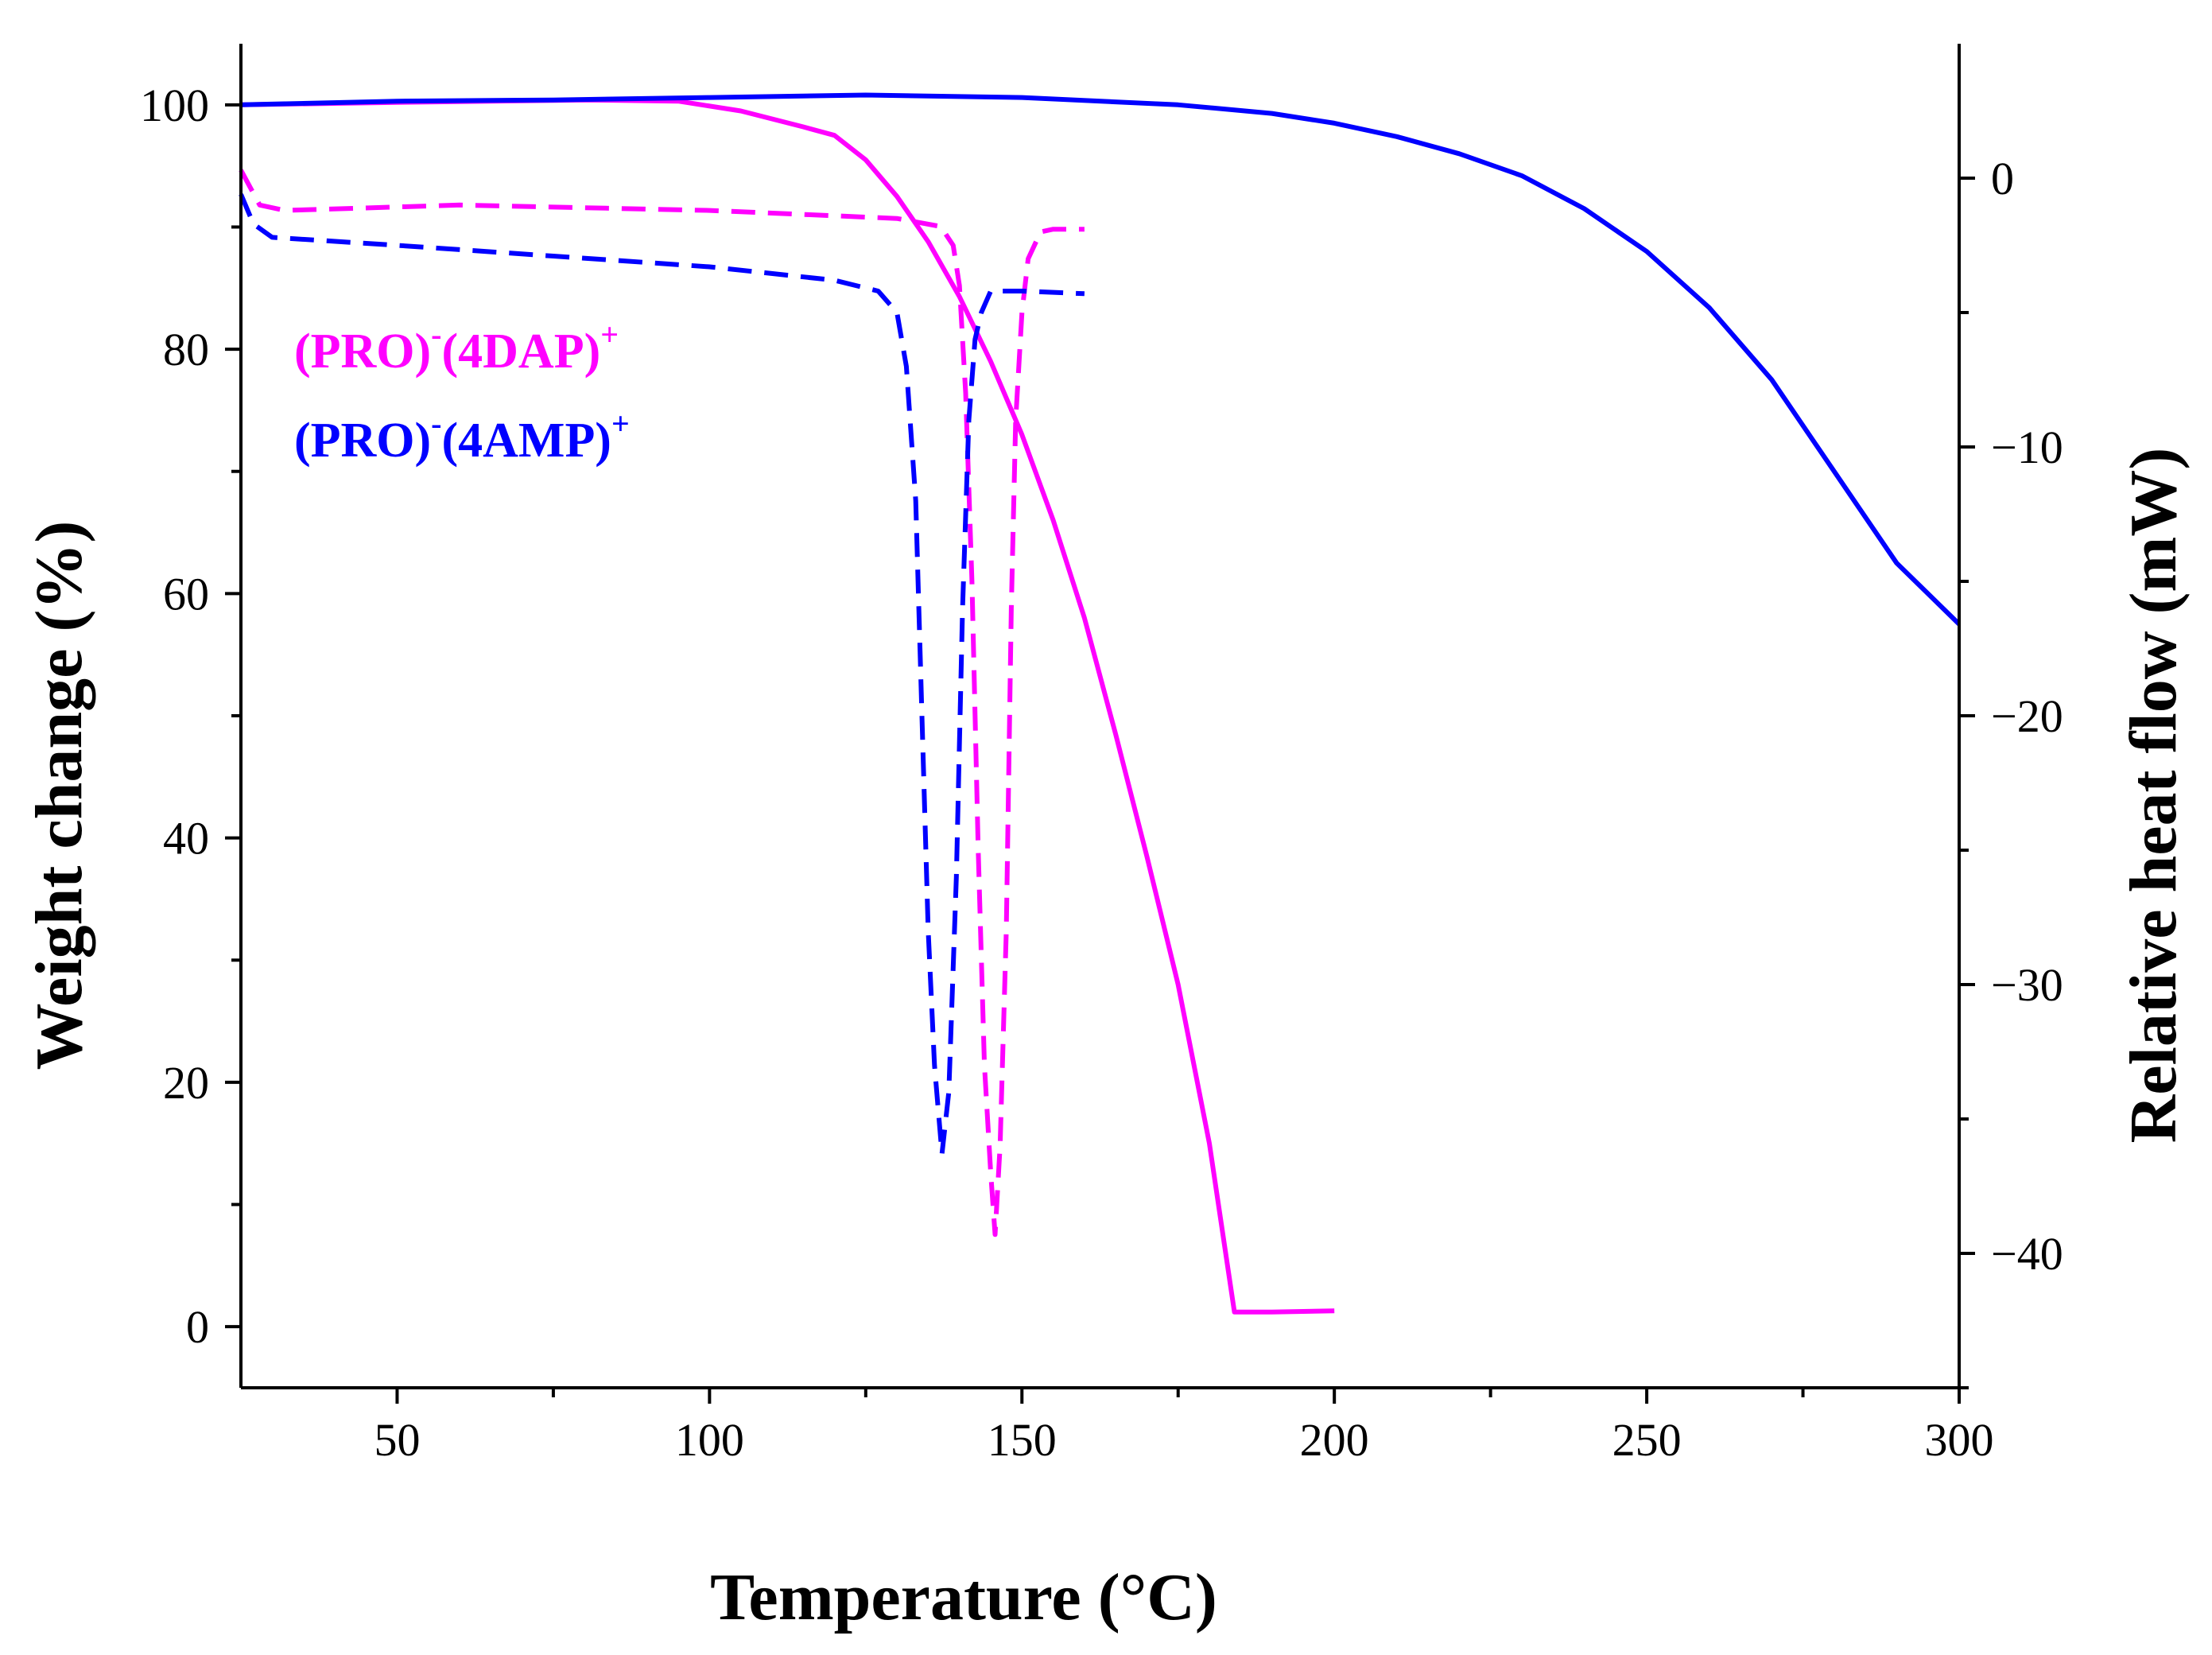 This screenshot has height=1655, width=2212. Describe the element at coordinates (2154, 796) in the screenshot. I see `y-right-axis-title: Relative heat flow (mW)` at that location.